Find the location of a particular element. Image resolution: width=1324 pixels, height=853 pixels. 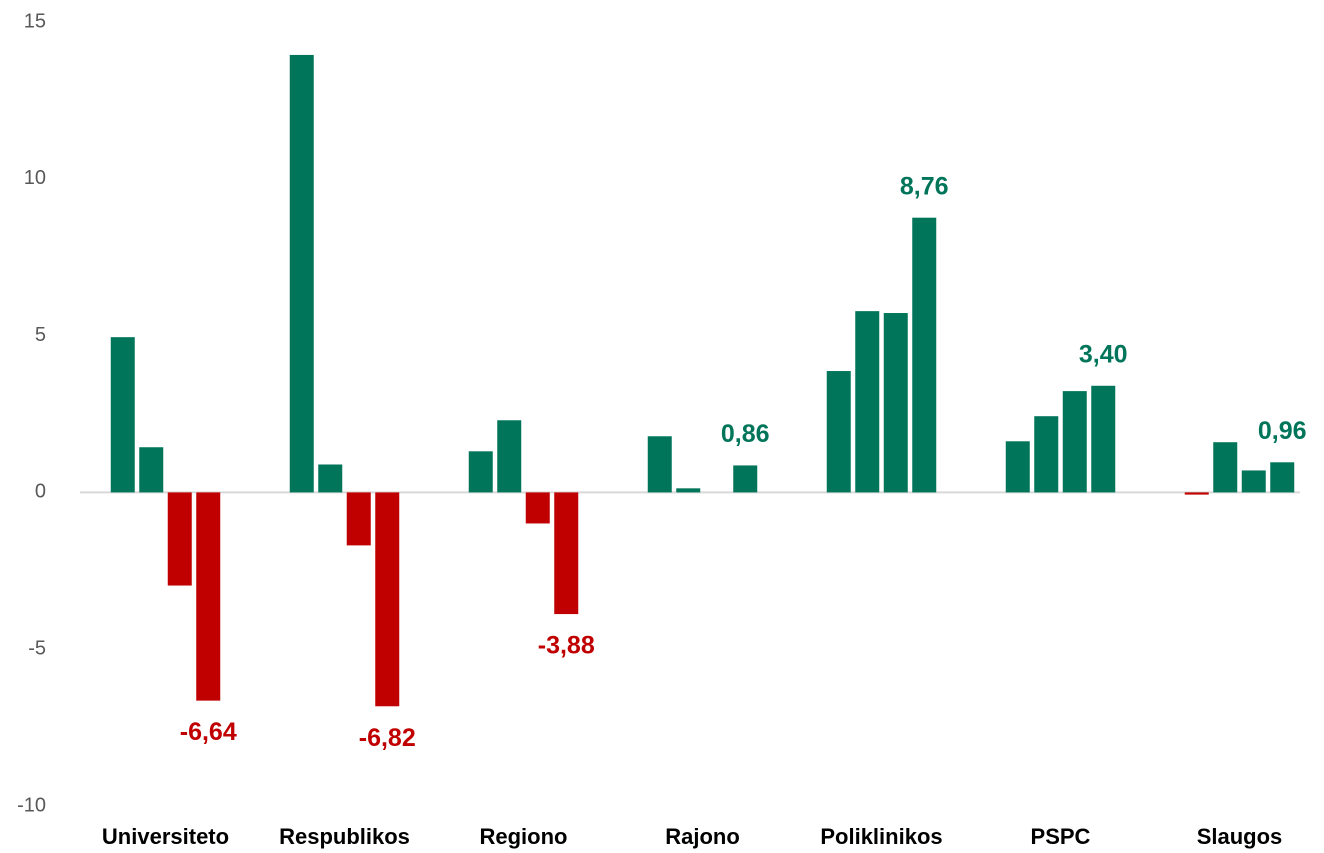

x-tick-label: PSPC is located at coordinates (1061, 836).